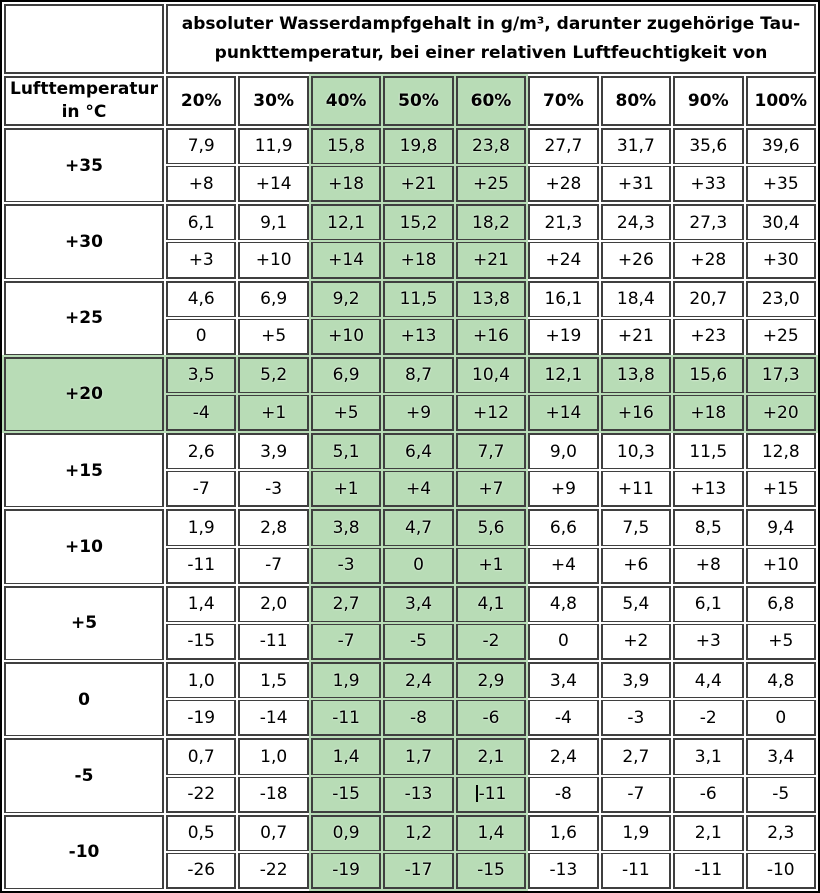 The height and width of the screenshot is (893, 820). What do you see at coordinates (491, 336) in the screenshot?
I see `dewpoint-cell: +16` at bounding box center [491, 336].